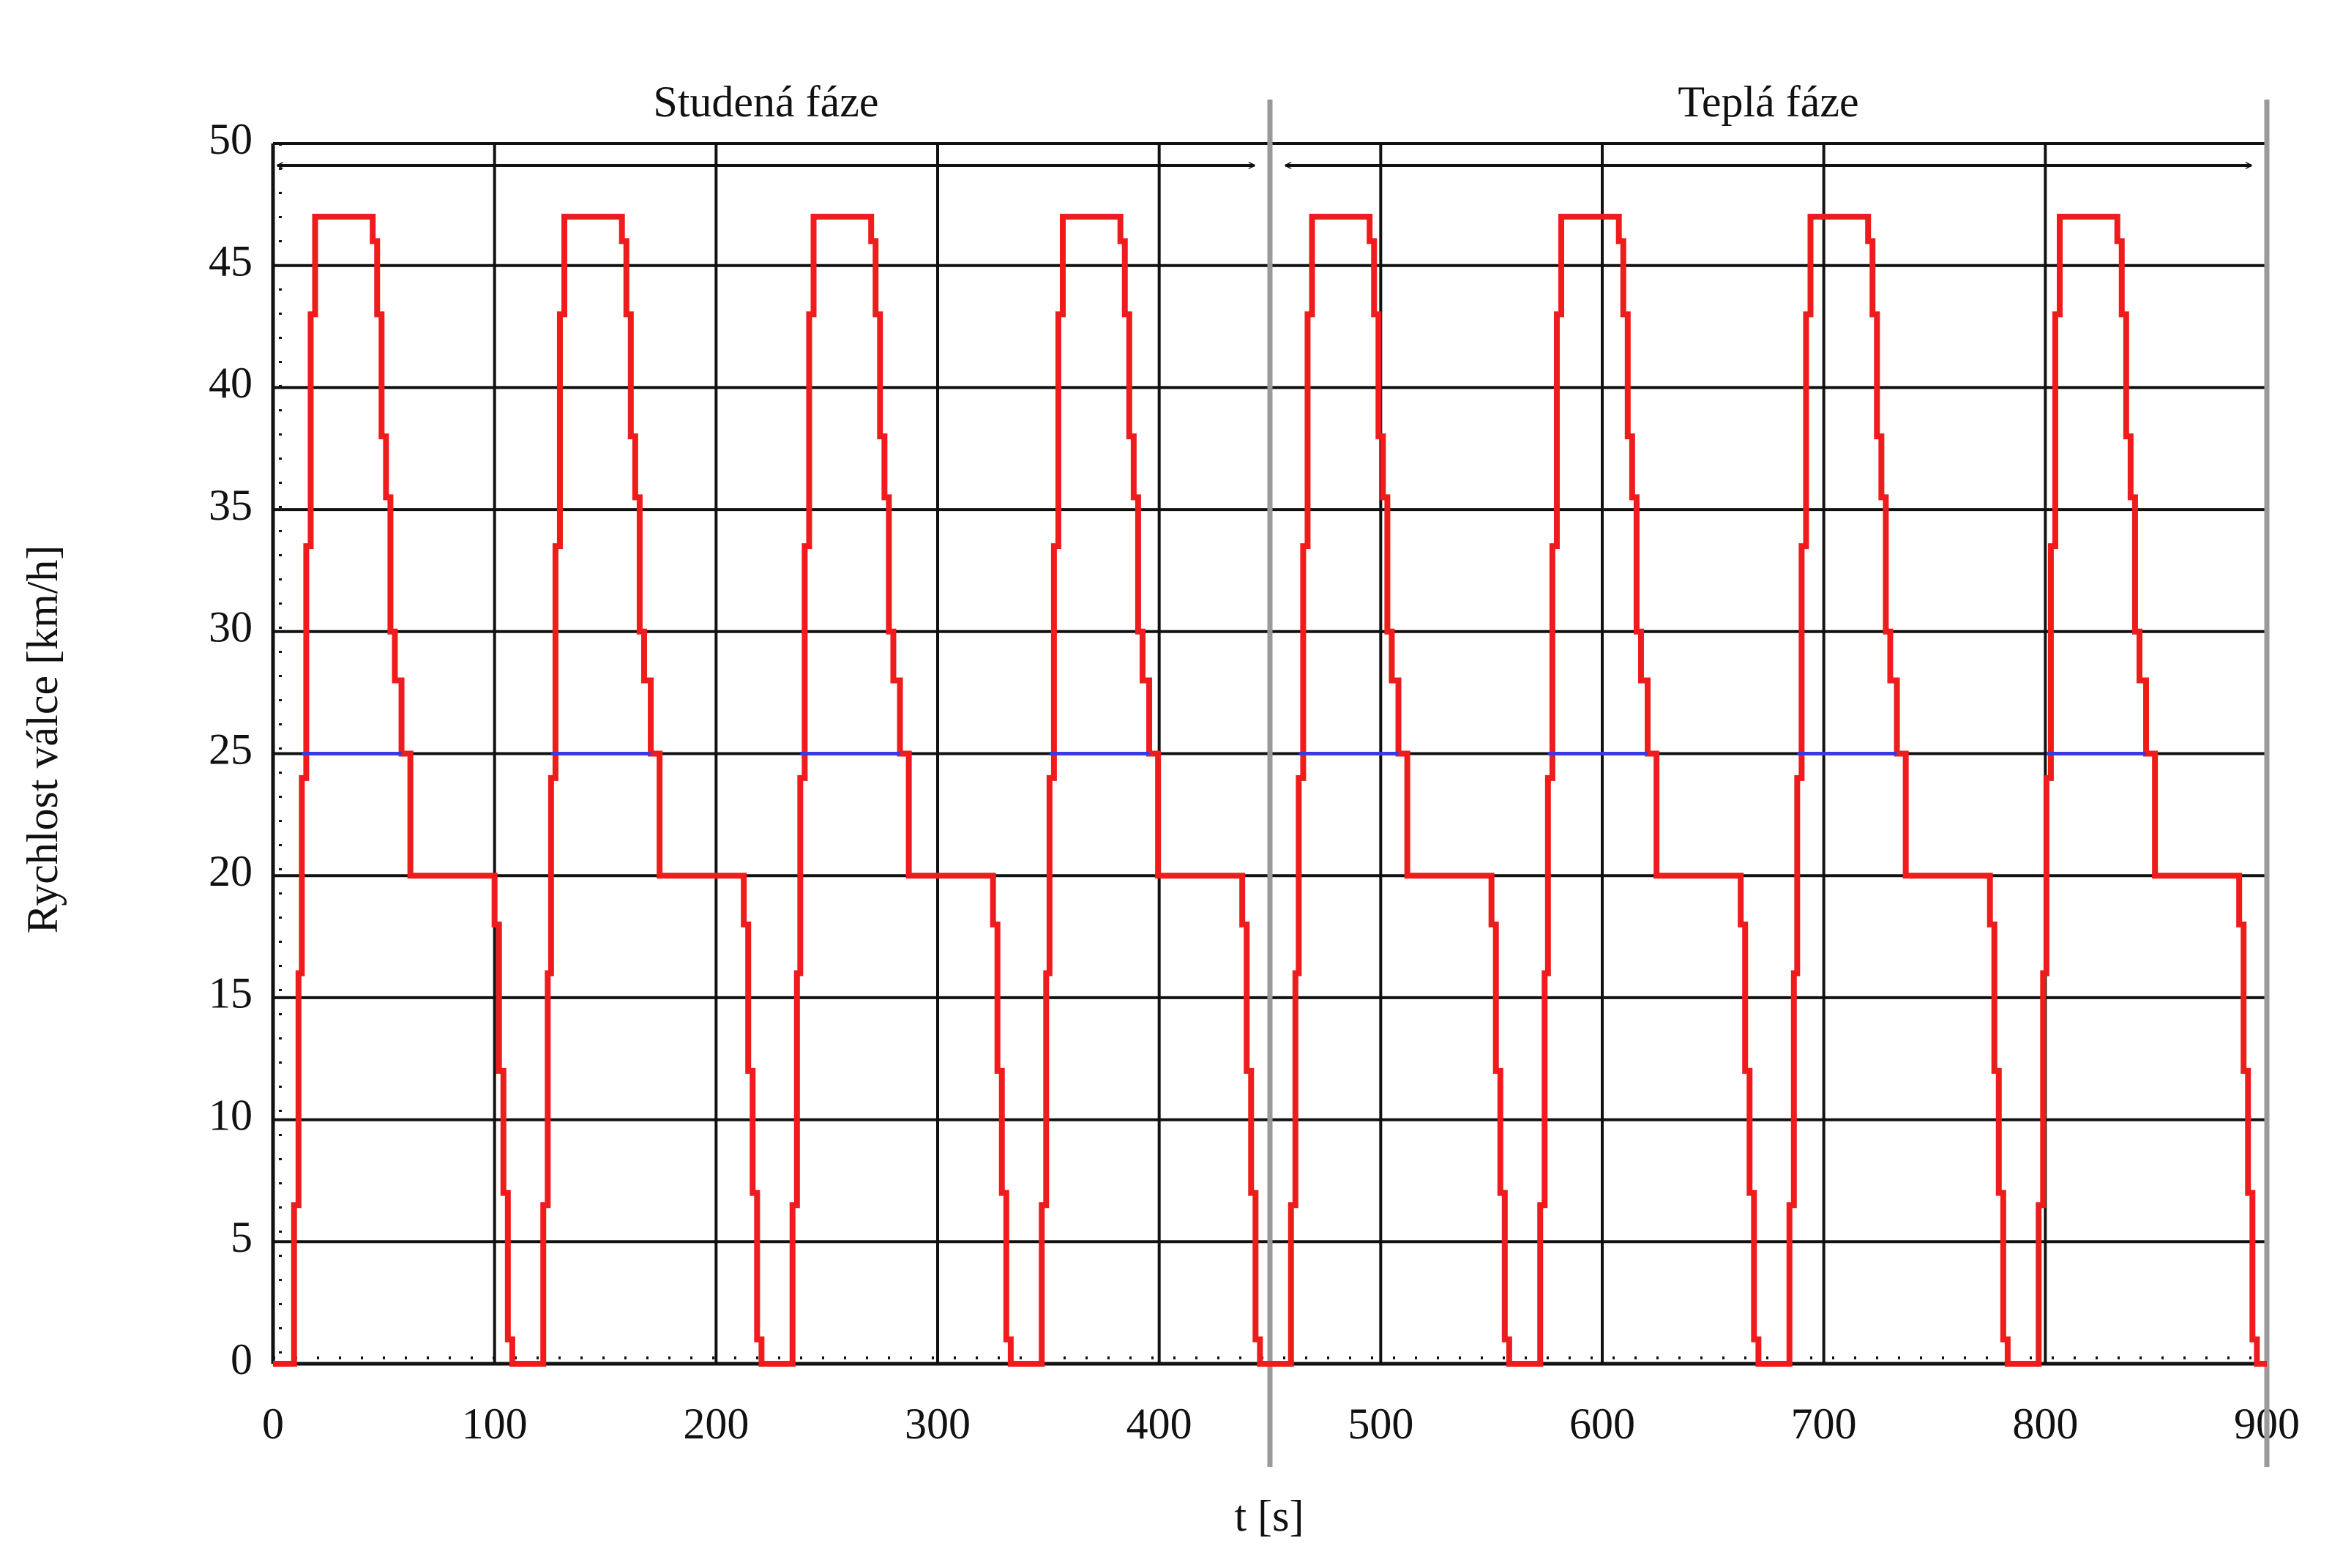  Describe the element at coordinates (1824, 1424) in the screenshot. I see `x-tick-label: 700` at that location.